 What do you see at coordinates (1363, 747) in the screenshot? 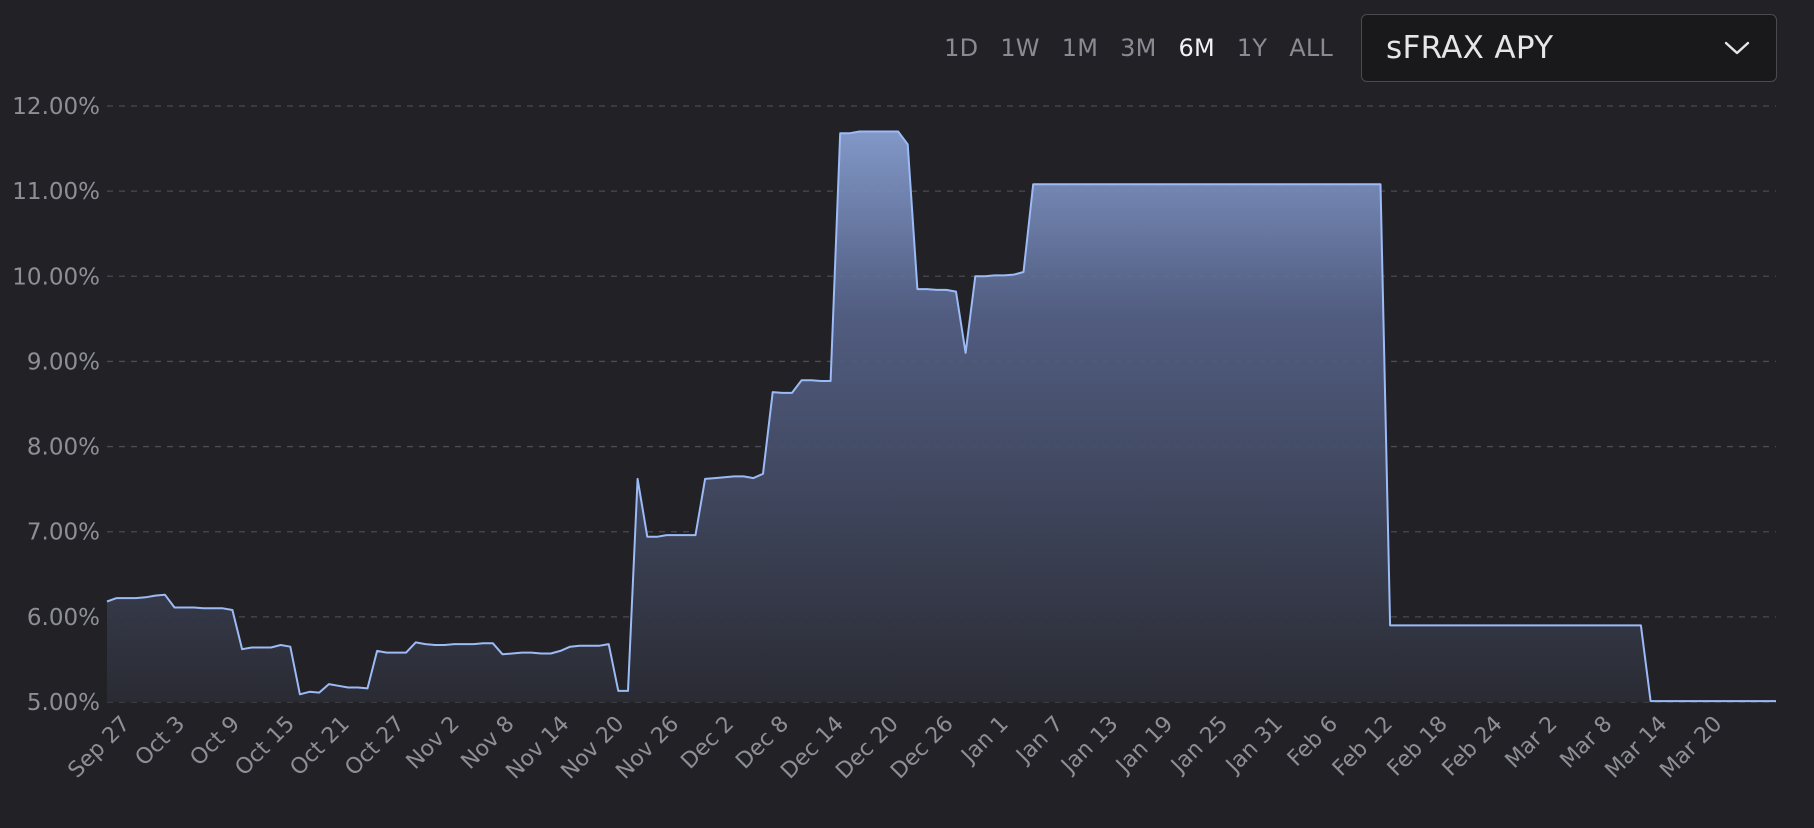
I see `x-tick-label: Feb 12` at bounding box center [1363, 747].